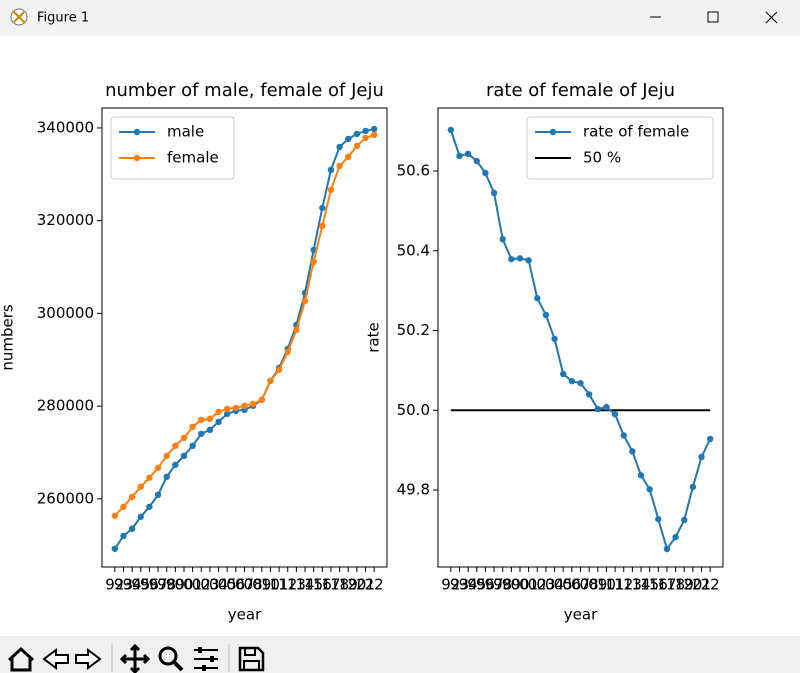  I want to click on home-button, so click(21, 659).